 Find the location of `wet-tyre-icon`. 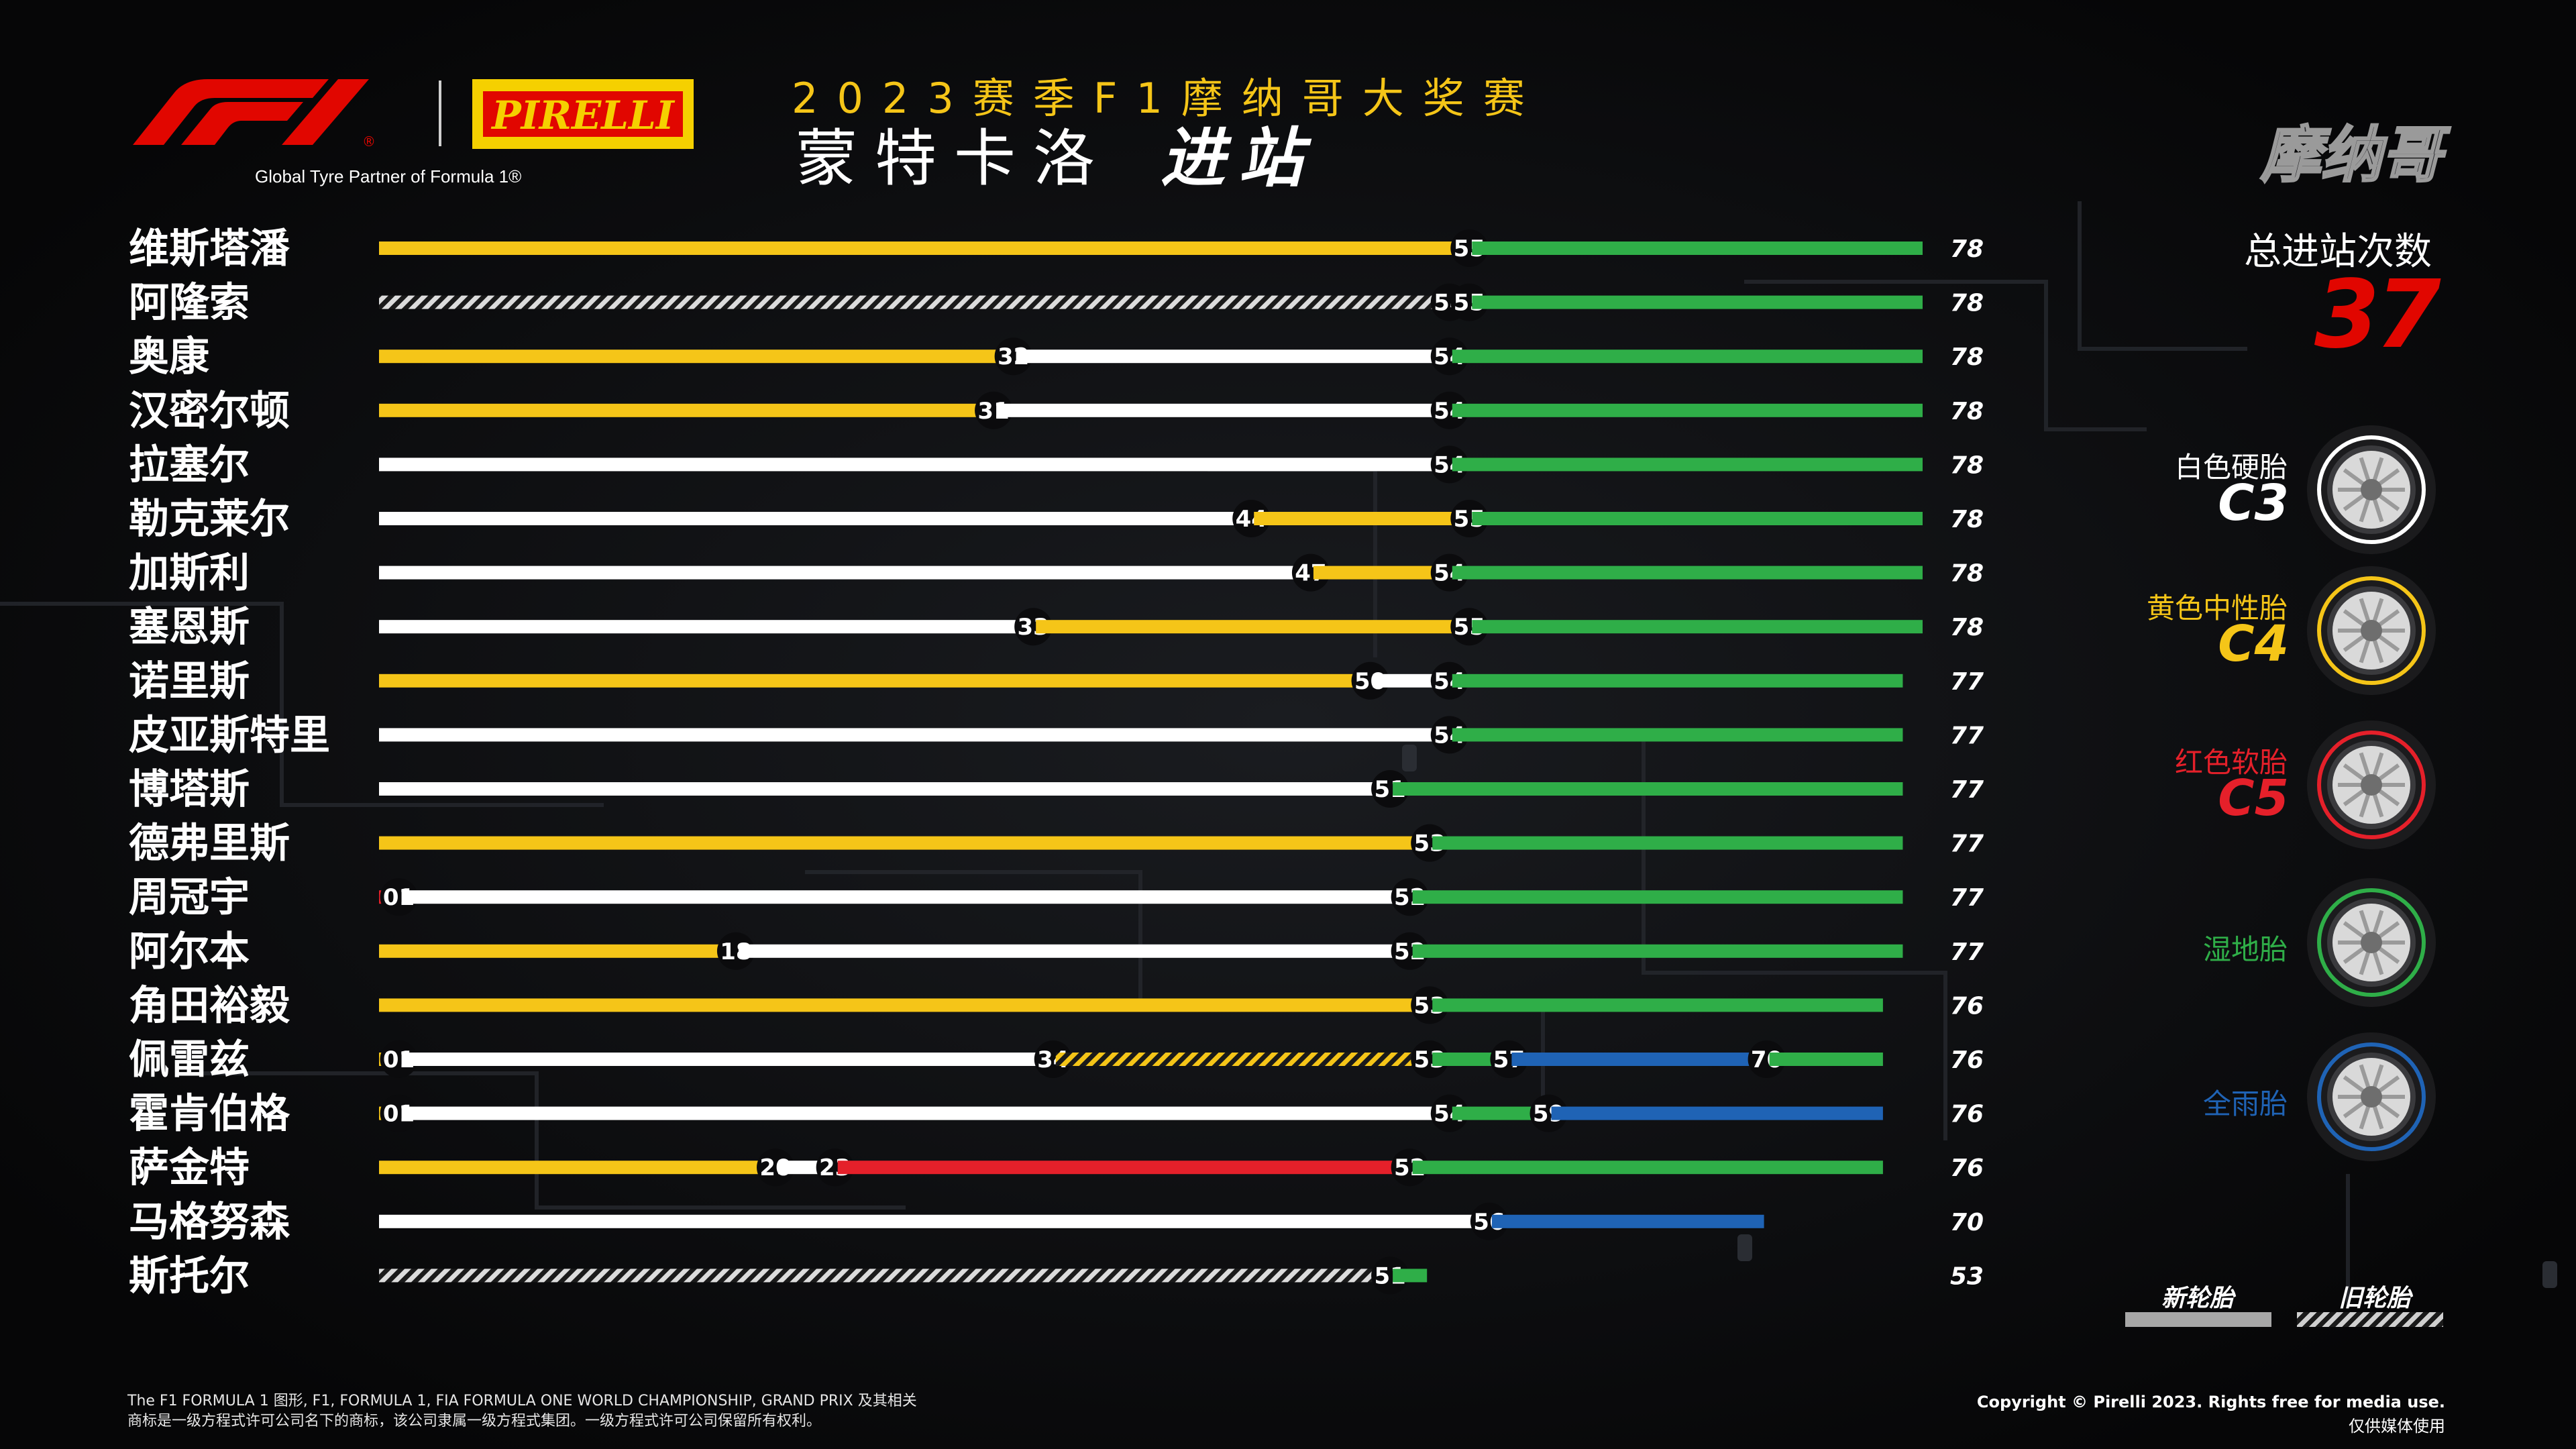

wet-tyre-icon is located at coordinates (2371, 1096).